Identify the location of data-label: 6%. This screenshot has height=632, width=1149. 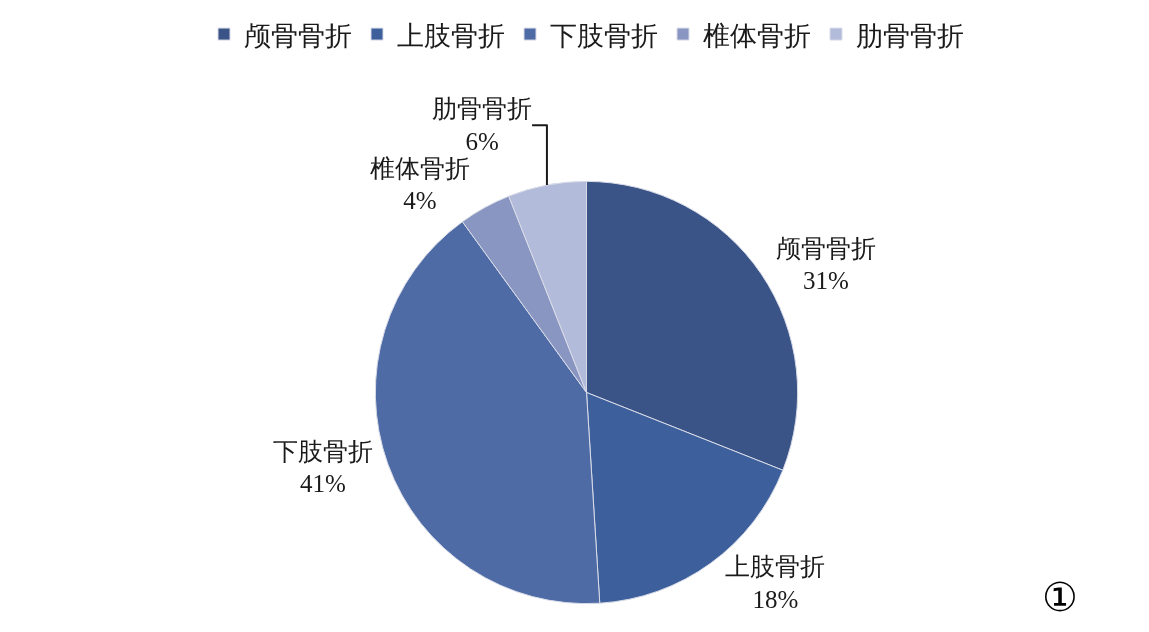
(482, 141).